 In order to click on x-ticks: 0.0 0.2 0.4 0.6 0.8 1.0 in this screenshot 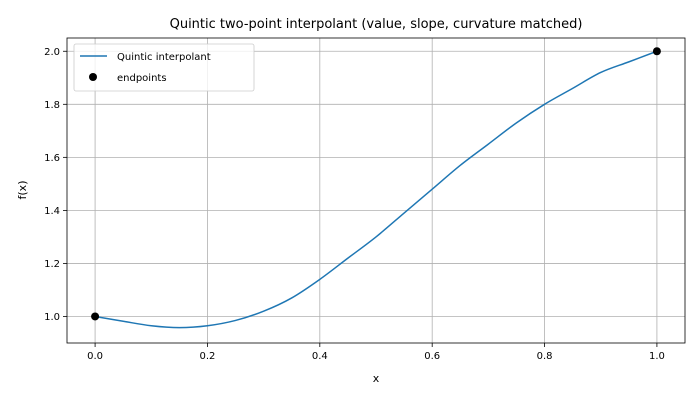, I will do `click(376, 352)`.